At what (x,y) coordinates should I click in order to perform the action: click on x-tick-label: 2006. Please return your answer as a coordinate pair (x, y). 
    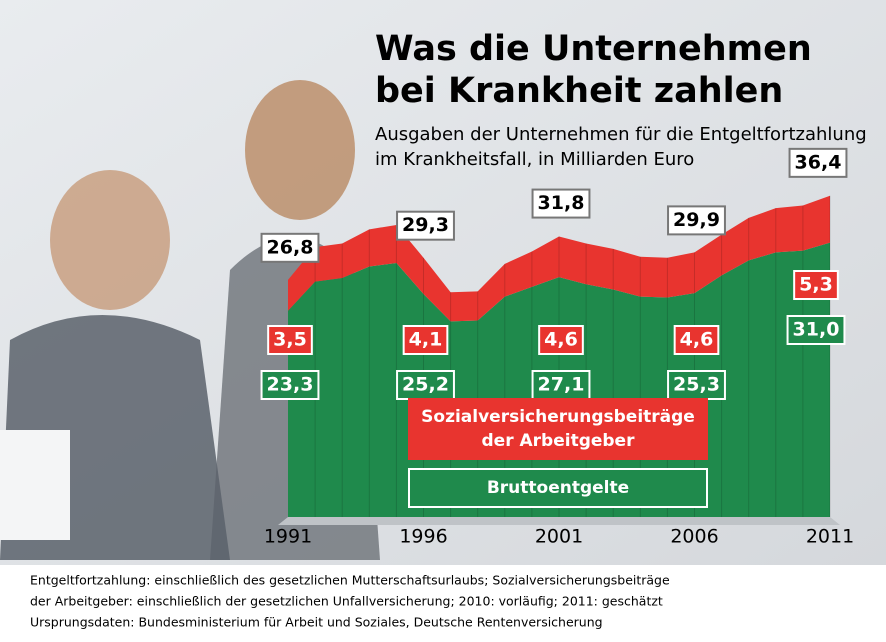
    Looking at the image, I should click on (694, 537).